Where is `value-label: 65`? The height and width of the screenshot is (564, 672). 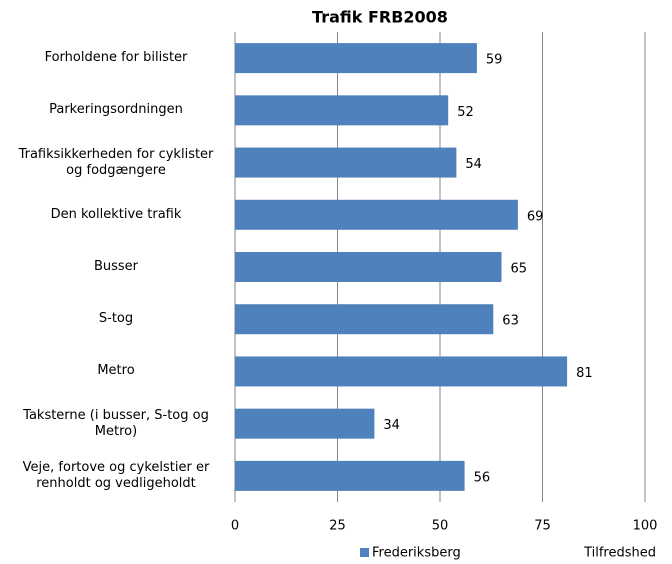
value-label: 65 is located at coordinates (519, 269).